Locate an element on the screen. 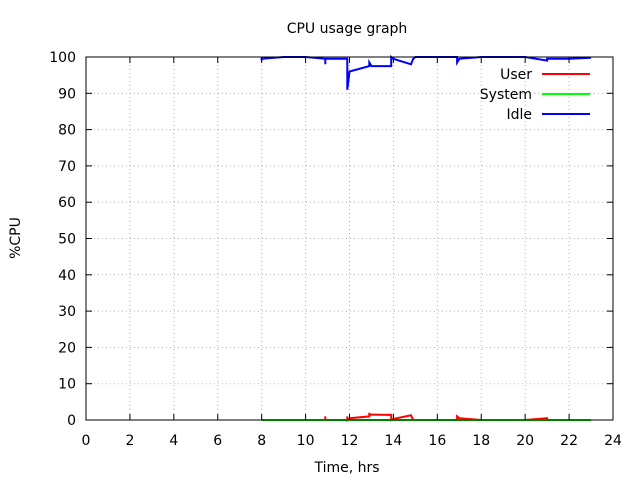 The width and height of the screenshot is (640, 480). x-axis-label: Time, hrs is located at coordinates (346, 468).